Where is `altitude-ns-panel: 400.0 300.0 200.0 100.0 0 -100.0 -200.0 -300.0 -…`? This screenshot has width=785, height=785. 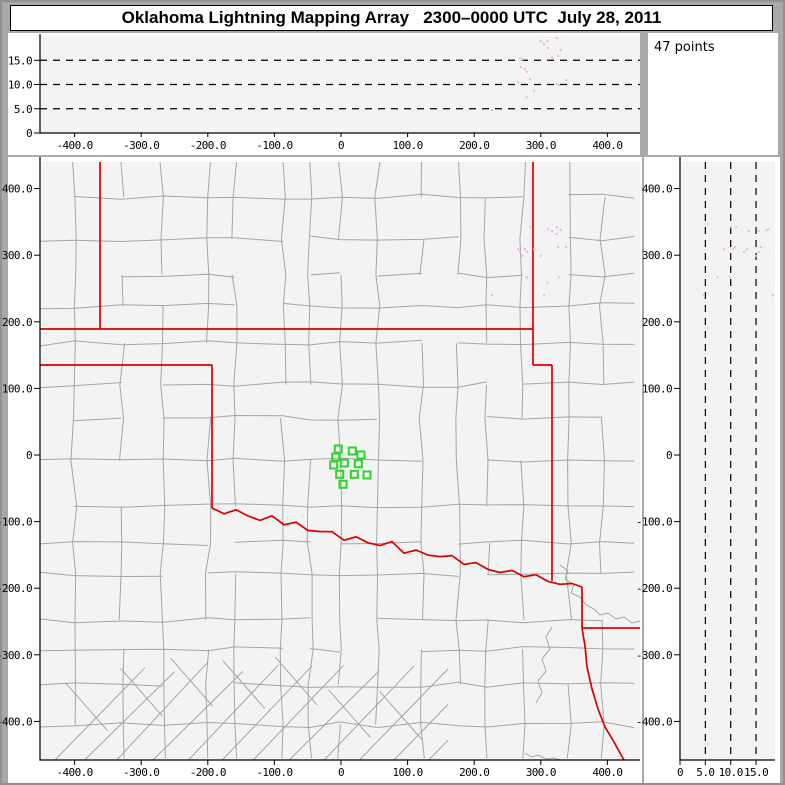
altitude-ns-panel: 400.0 300.0 200.0 100.0 0 -100.0 -200.0 -300.0 -… is located at coordinates (708, 470).